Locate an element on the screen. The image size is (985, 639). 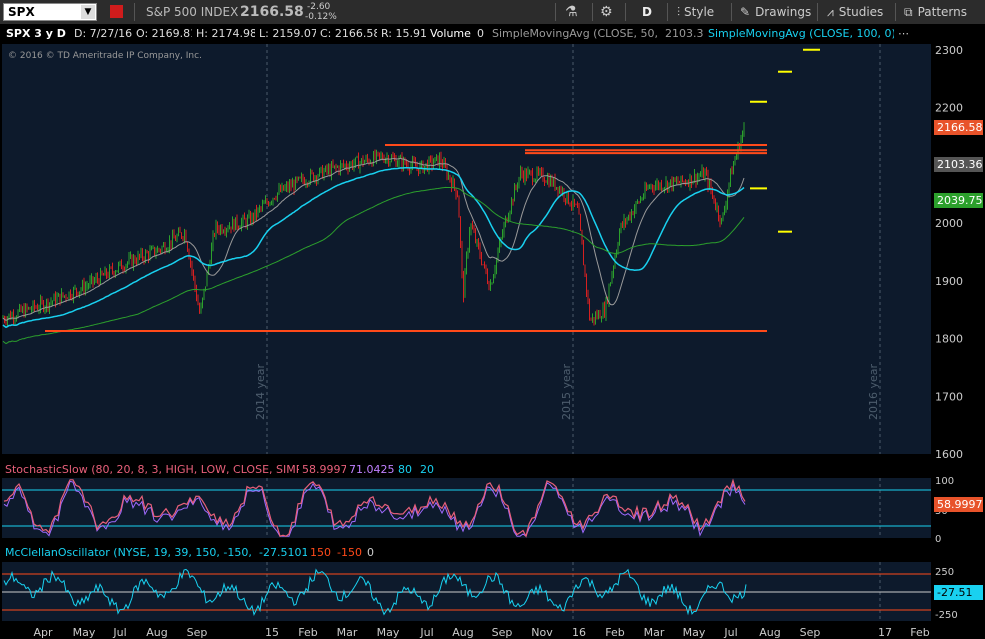
symbol-input: SPX ▼ is located at coordinates (50, 12).